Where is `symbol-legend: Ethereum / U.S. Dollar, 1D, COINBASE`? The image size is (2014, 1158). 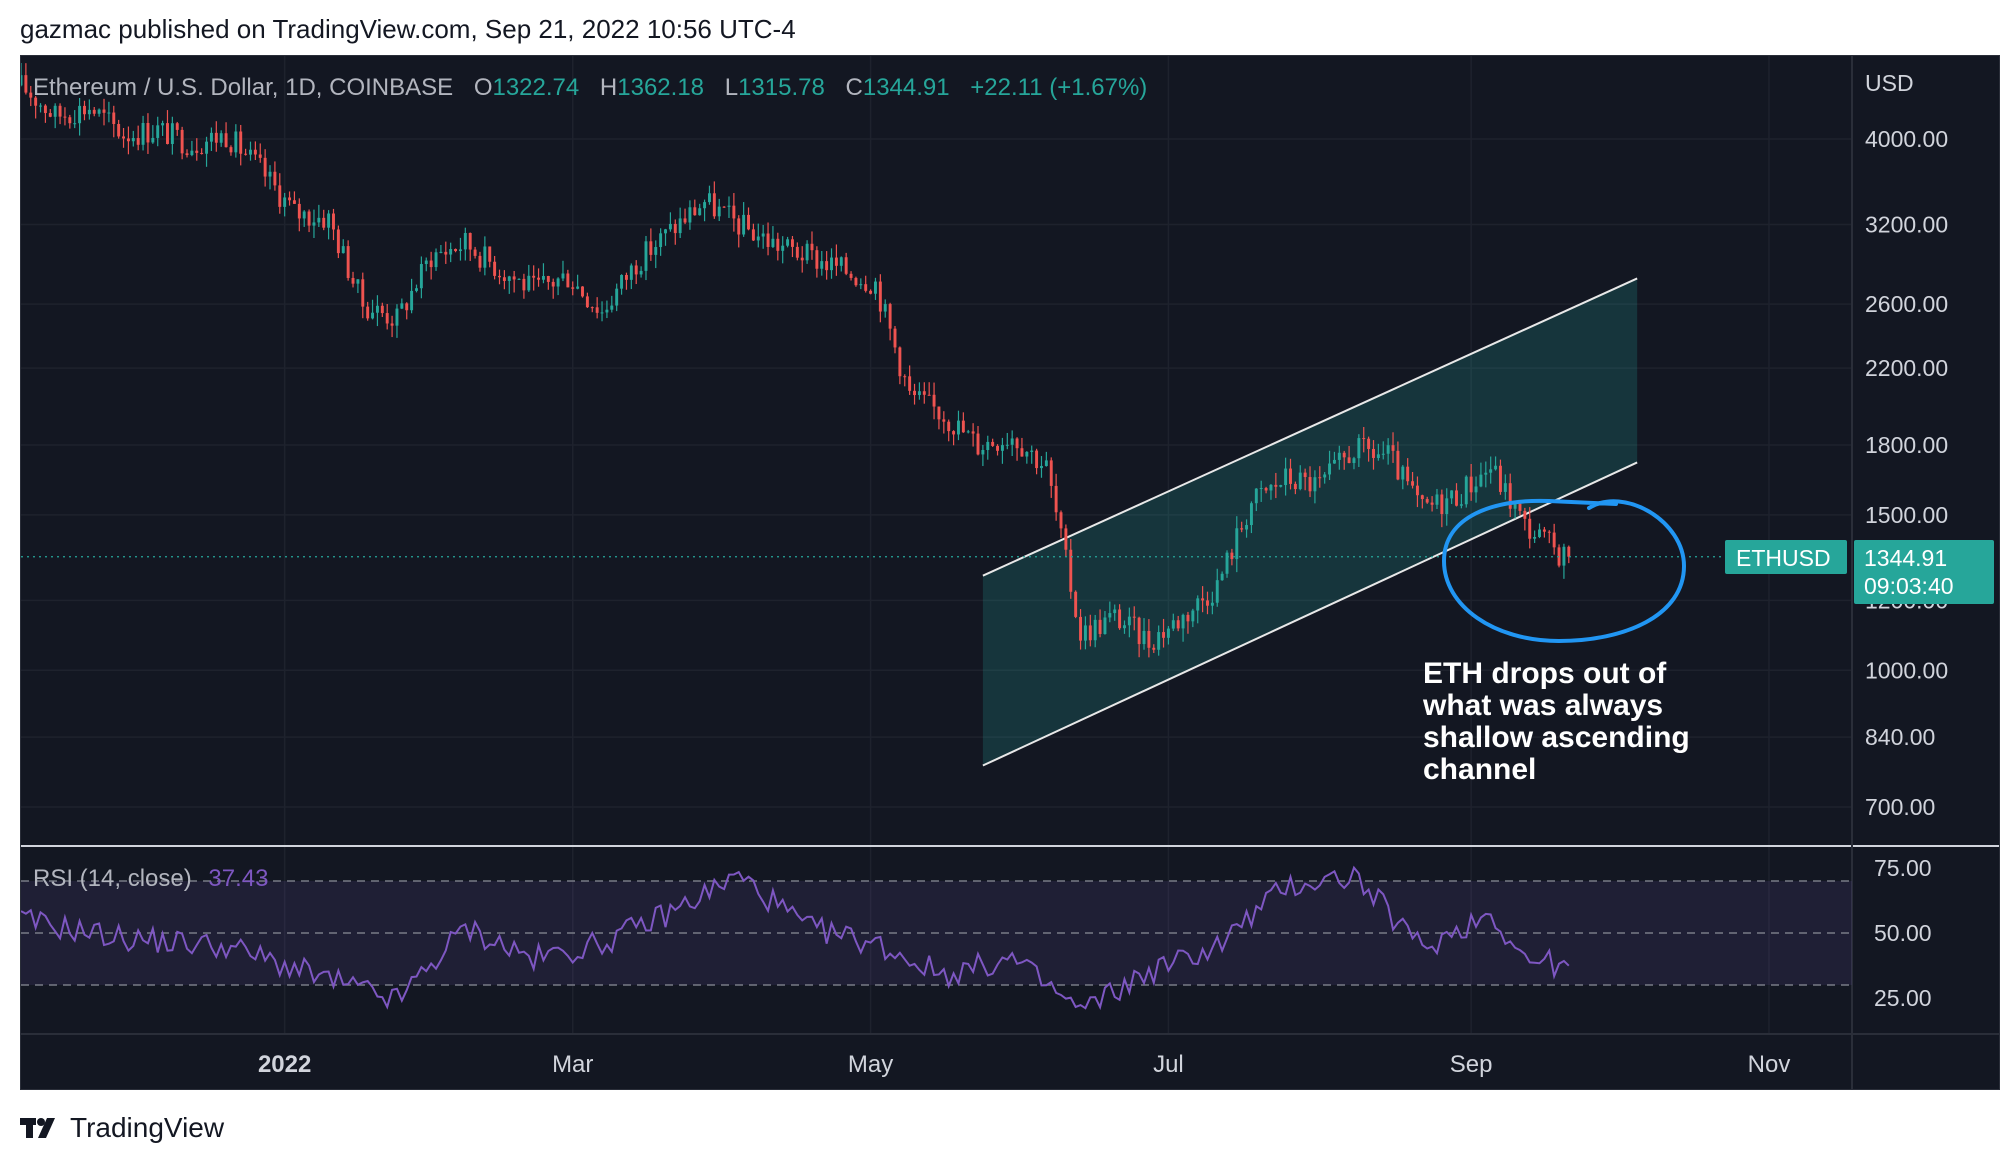 symbol-legend: Ethereum / U.S. Dollar, 1D, COINBASE is located at coordinates (243, 87).